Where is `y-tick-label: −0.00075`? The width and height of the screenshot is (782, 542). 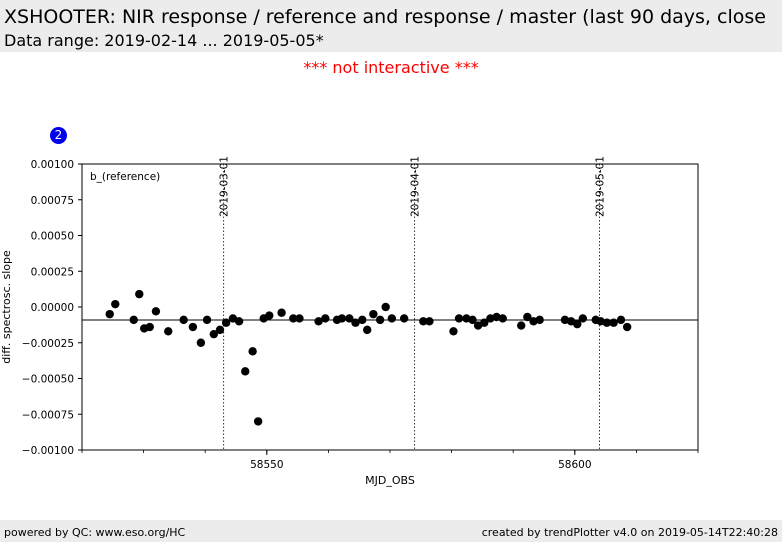 y-tick-label: −0.00075 is located at coordinates (48, 415).